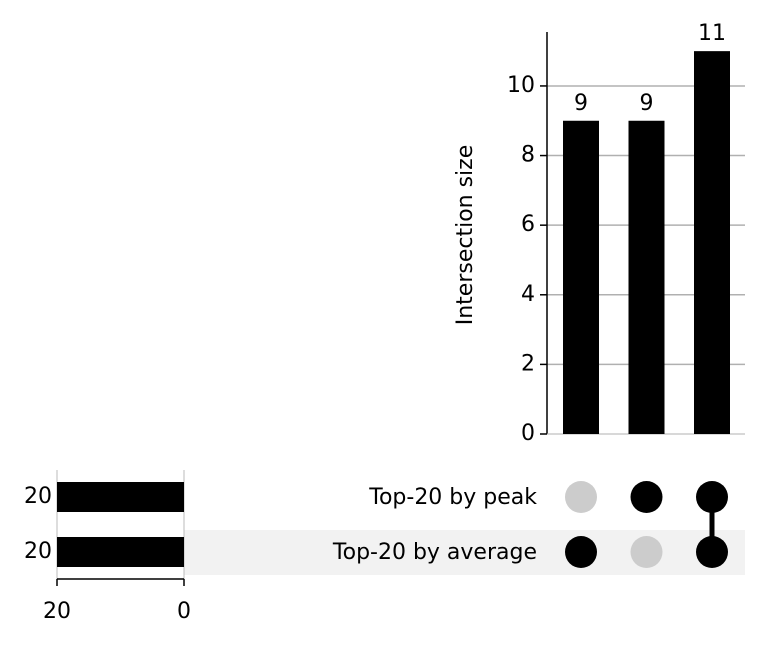 This screenshot has width=765, height=647. Describe the element at coordinates (528, 294) in the screenshot. I see `y-tick-label: 4` at that location.